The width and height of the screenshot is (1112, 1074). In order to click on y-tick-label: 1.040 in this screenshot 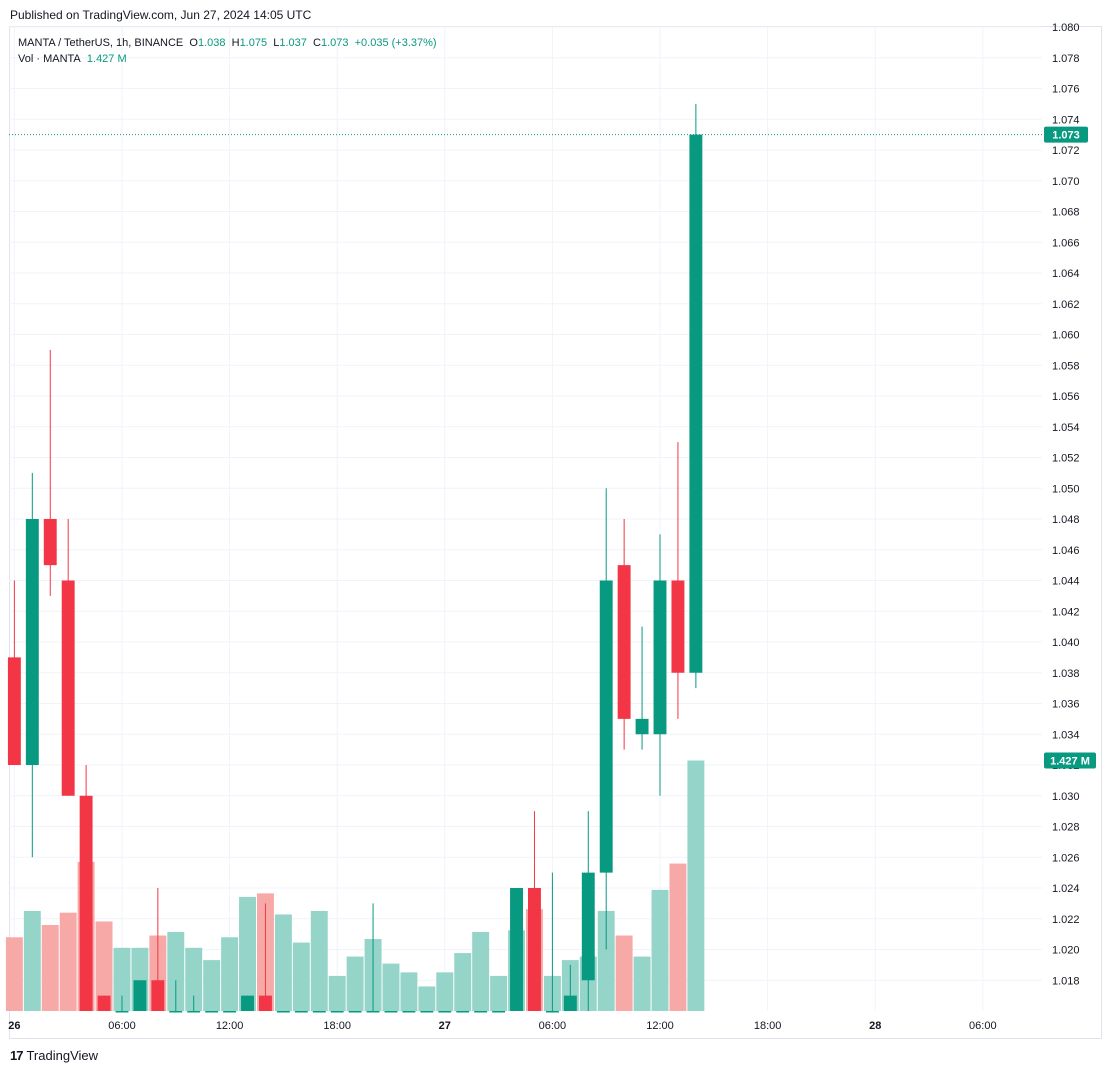, I will do `click(1066, 643)`.